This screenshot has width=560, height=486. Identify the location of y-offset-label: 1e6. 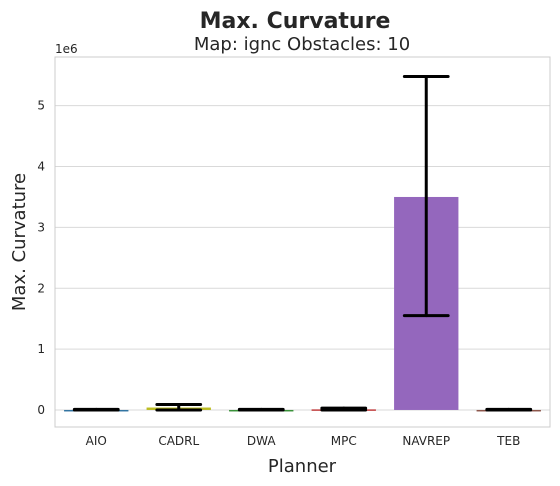
(66, 49).